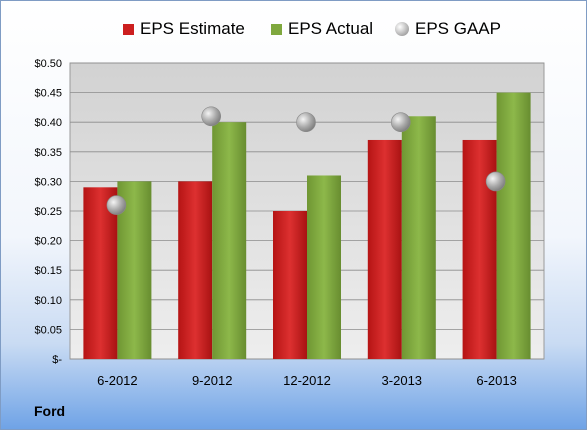 The image size is (587, 430). I want to click on legend-item-eps-gaap: EPS GAAP, so click(448, 29).